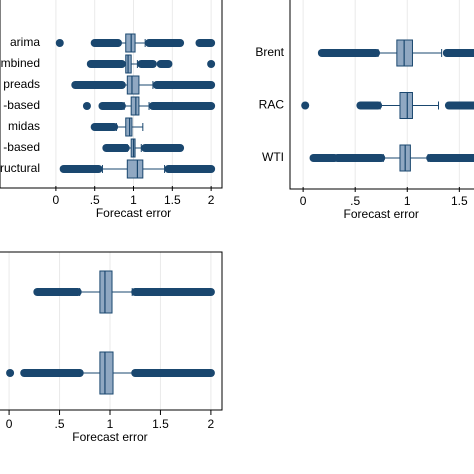 The height and width of the screenshot is (474, 474). I want to click on category-label: mbined, so click(20, 63).